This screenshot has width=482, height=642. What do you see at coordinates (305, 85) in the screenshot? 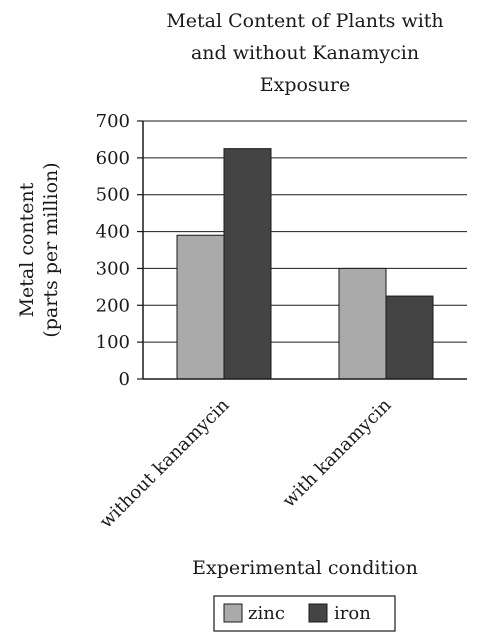
I see `chart-title-line-3: Exposure` at bounding box center [305, 85].